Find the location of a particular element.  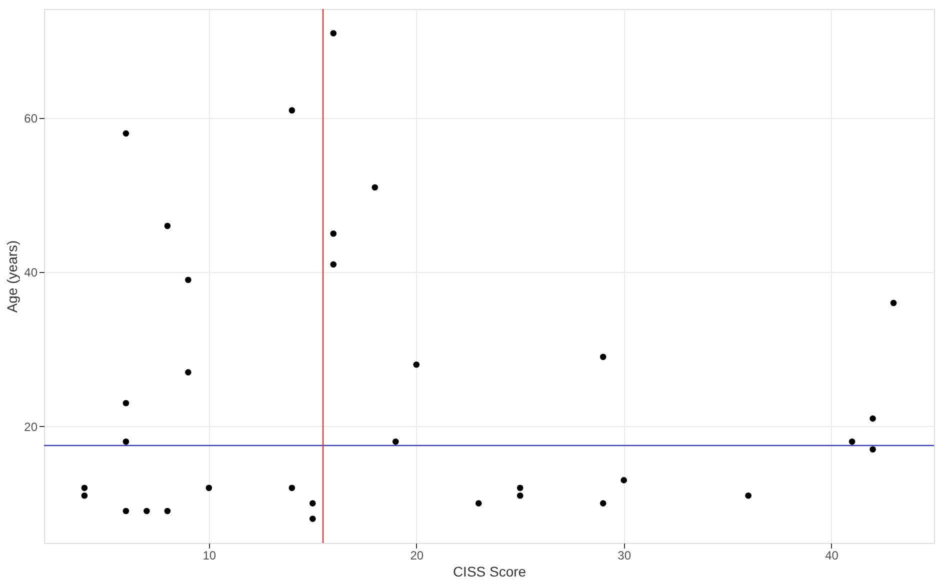

x-tick-label: 10 is located at coordinates (209, 555).